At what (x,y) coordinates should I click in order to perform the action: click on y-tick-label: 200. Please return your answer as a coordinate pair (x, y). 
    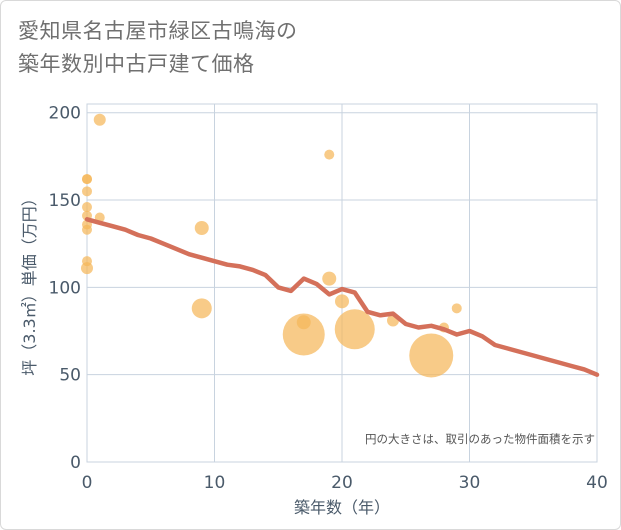
    Looking at the image, I should click on (65, 114).